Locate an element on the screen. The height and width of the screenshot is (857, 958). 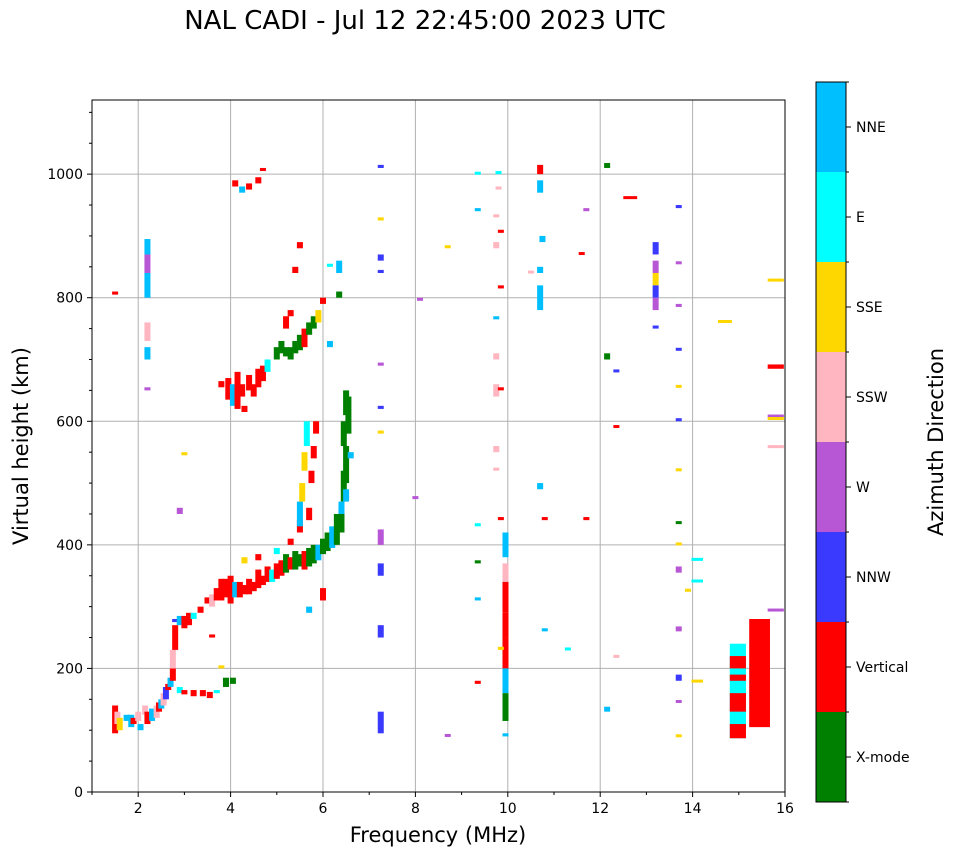
x-tick-label: 4 is located at coordinates (230, 809).